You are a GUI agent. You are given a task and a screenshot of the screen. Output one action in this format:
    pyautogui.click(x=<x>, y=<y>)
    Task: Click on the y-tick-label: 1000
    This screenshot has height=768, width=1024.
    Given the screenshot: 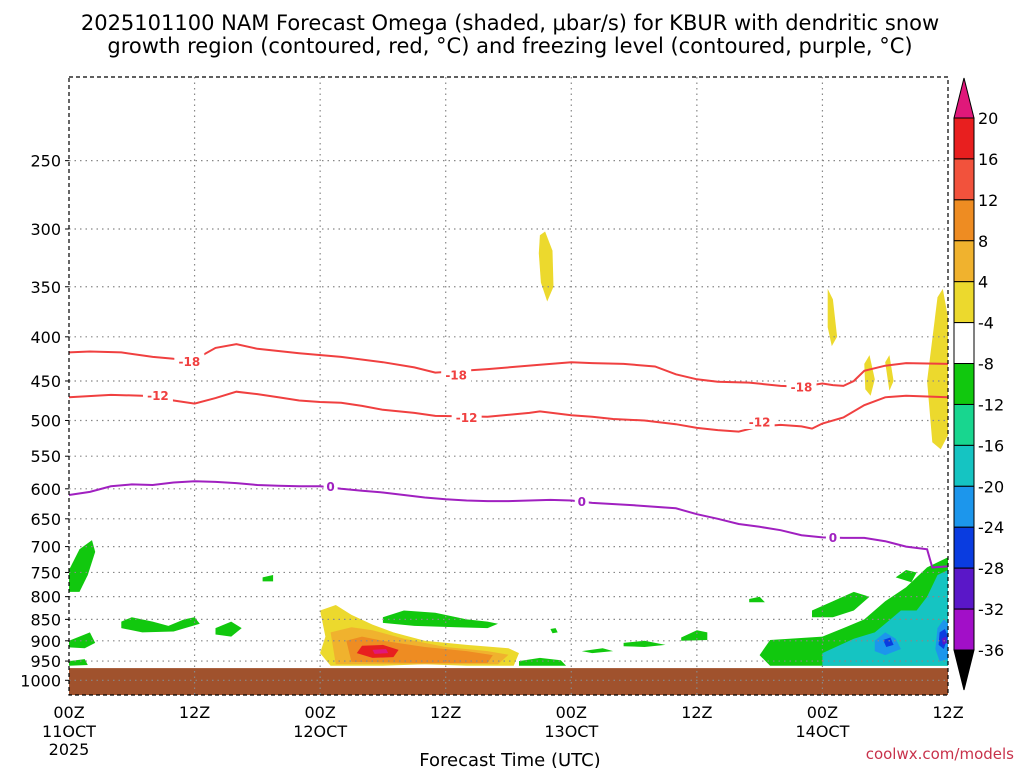 What is the action you would take?
    pyautogui.click(x=40, y=680)
    